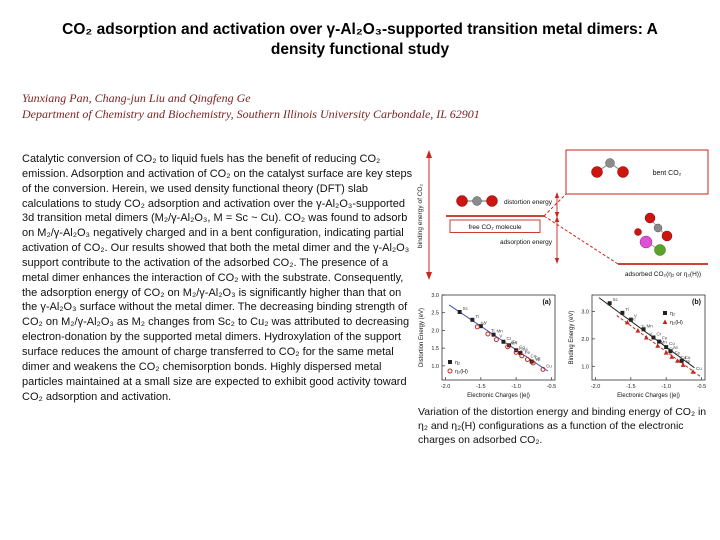 Image resolution: width=720 pixels, height=540 pixels. I want to click on svg-text: (b), so click(696, 302).